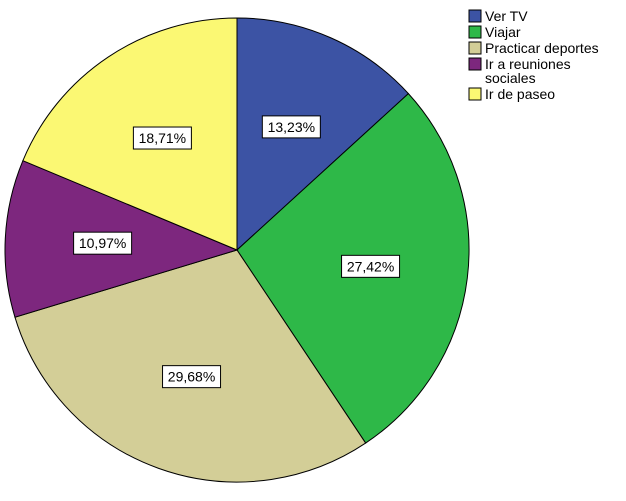 The width and height of the screenshot is (626, 501). I want to click on pie-slice-ver-tv, so click(323, 134).